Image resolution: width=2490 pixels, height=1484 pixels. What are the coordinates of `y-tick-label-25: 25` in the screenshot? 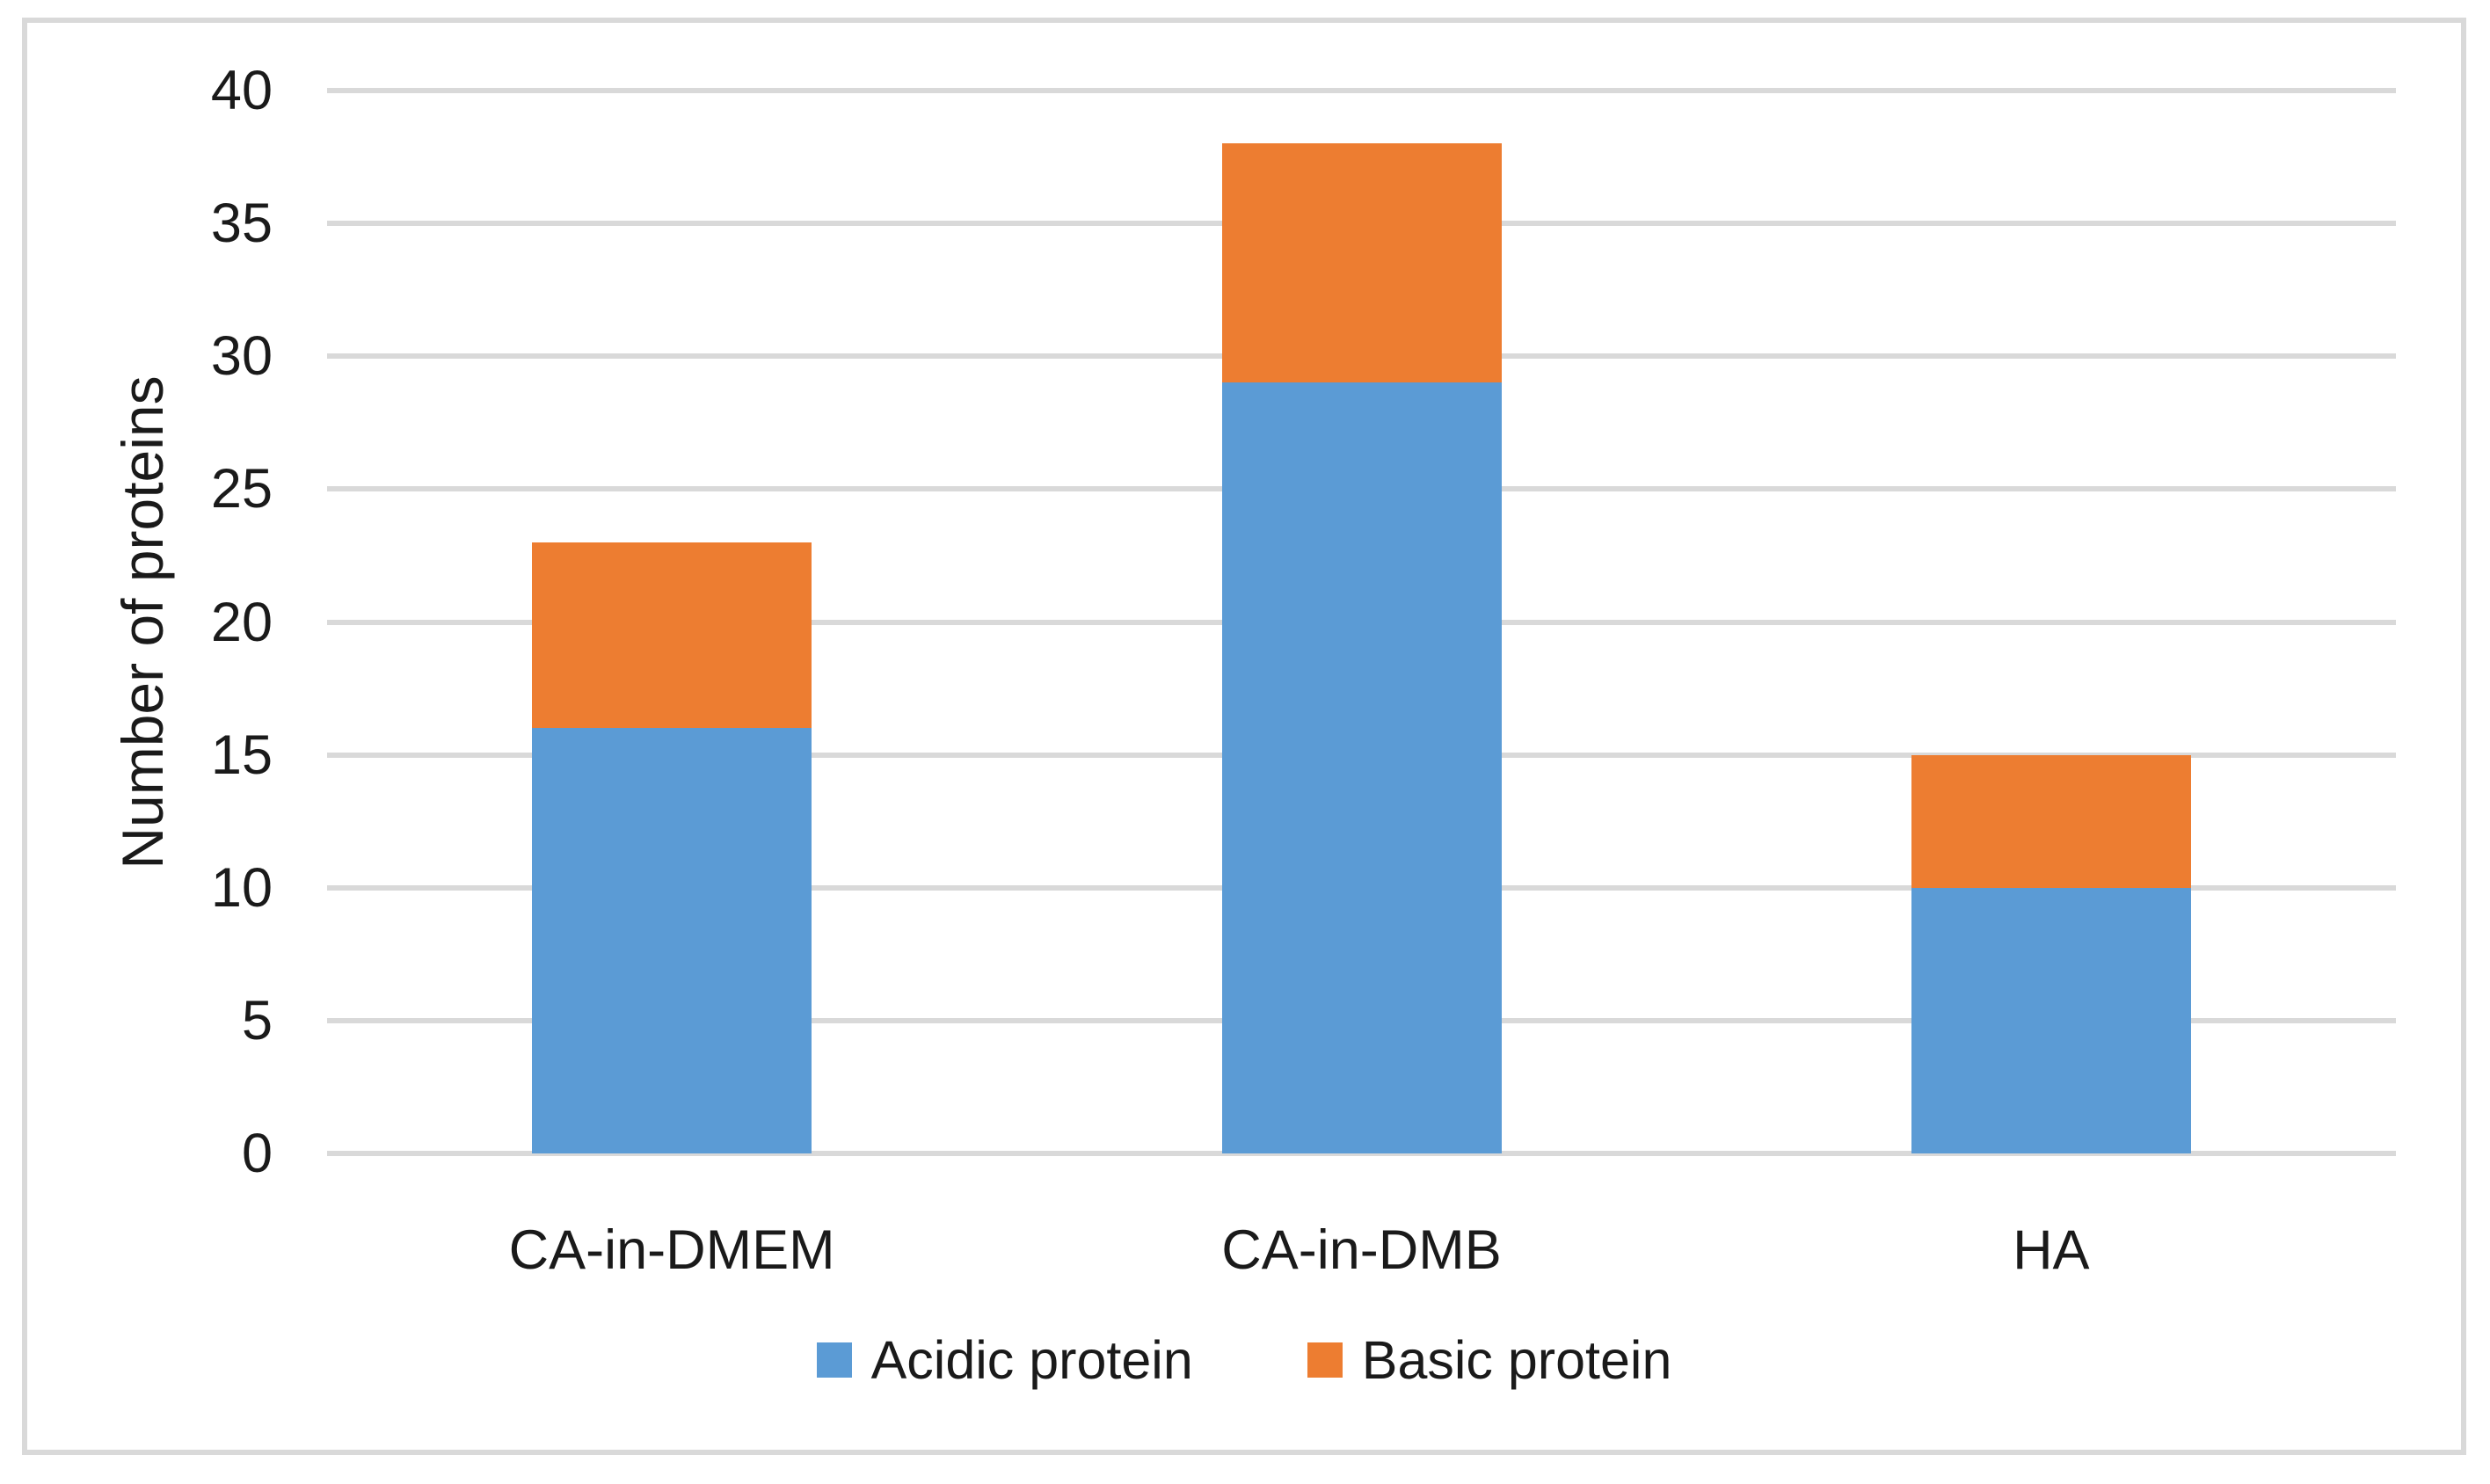 It's located at (242, 489).